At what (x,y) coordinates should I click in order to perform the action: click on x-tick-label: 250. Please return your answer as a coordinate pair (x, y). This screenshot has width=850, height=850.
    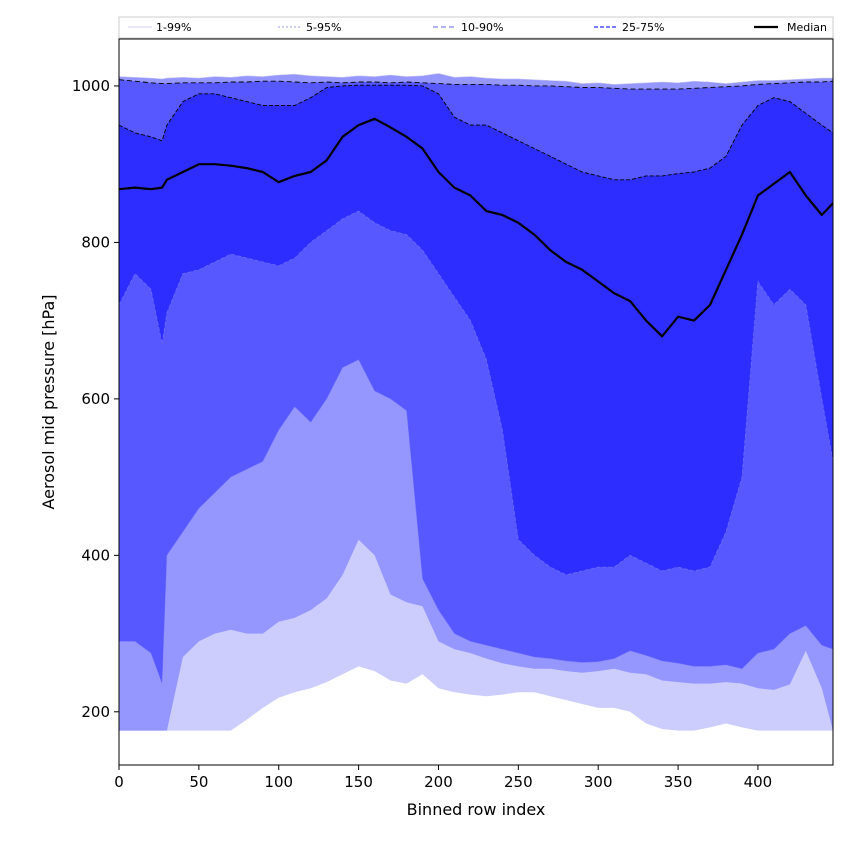
    Looking at the image, I should click on (518, 782).